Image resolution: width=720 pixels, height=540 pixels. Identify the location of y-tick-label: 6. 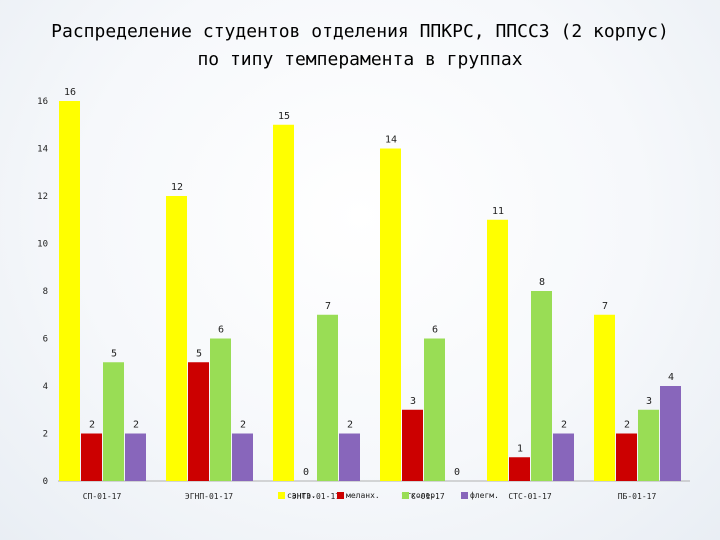
(45, 340).